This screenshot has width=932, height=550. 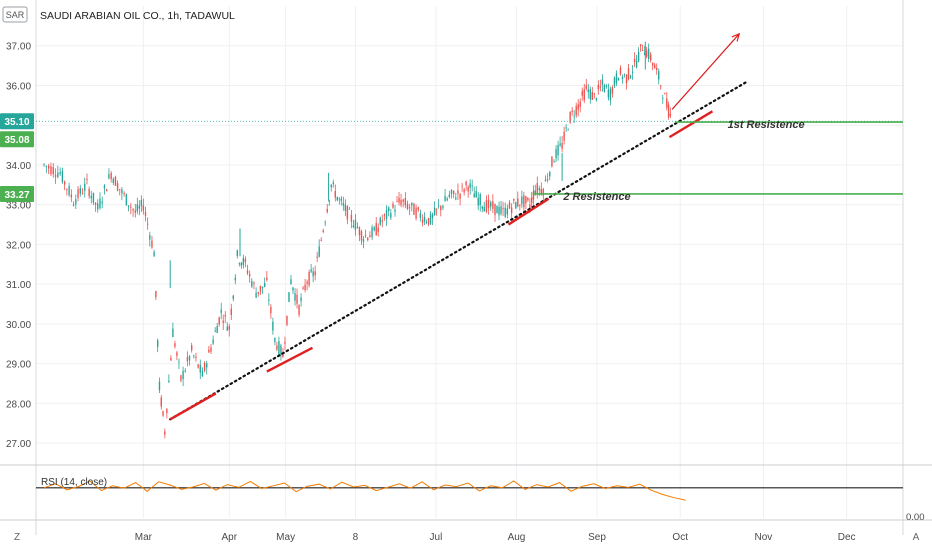 I want to click on y-tick-label: 36.00, so click(x=18, y=86).